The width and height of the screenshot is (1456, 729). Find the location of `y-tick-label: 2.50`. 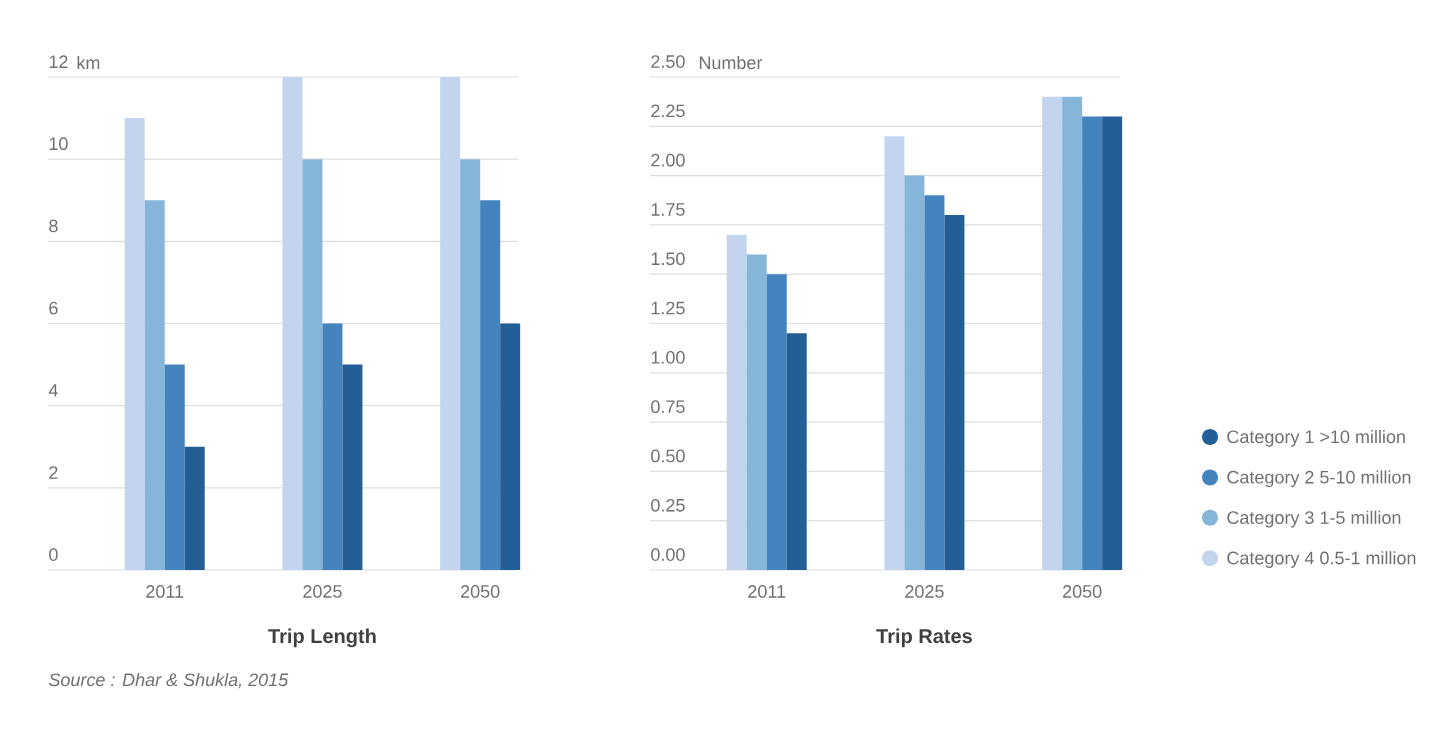

y-tick-label: 2.50 is located at coordinates (668, 61).